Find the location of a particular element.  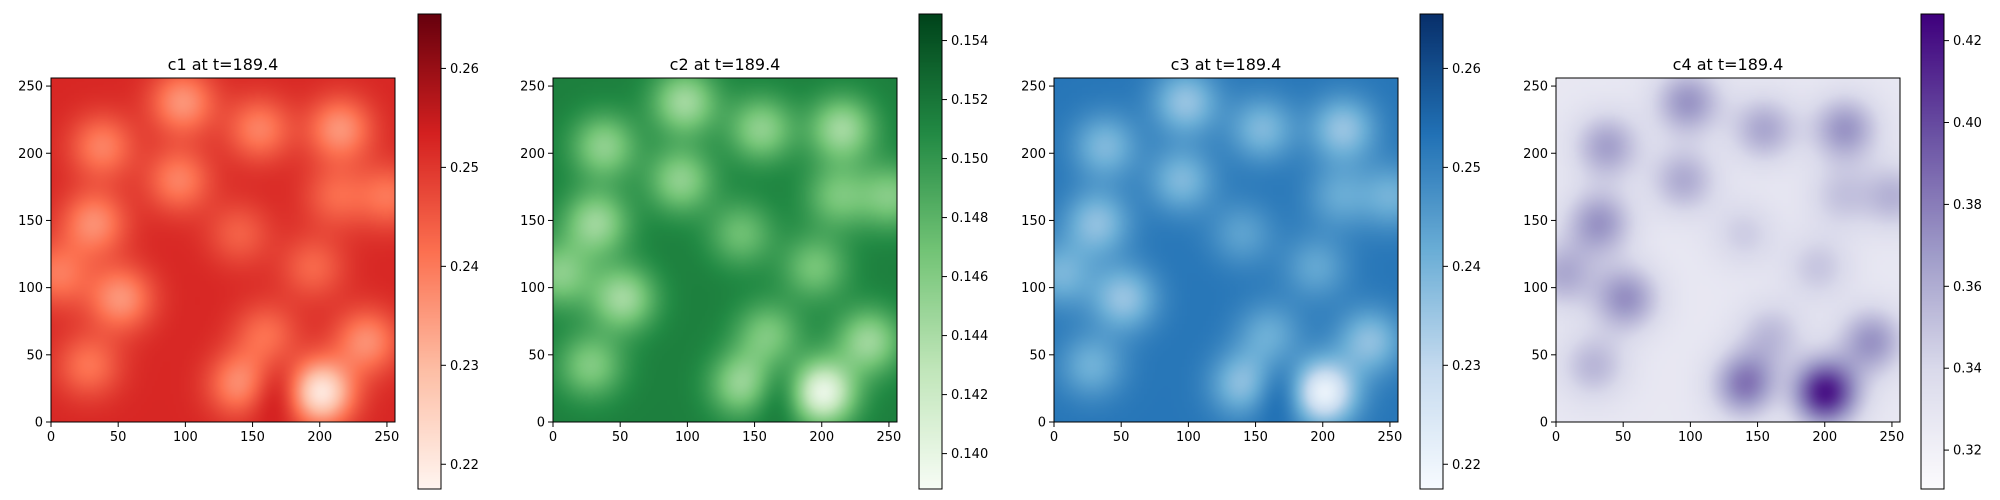

panel-3-heatmap-image is located at coordinates (1226, 250).